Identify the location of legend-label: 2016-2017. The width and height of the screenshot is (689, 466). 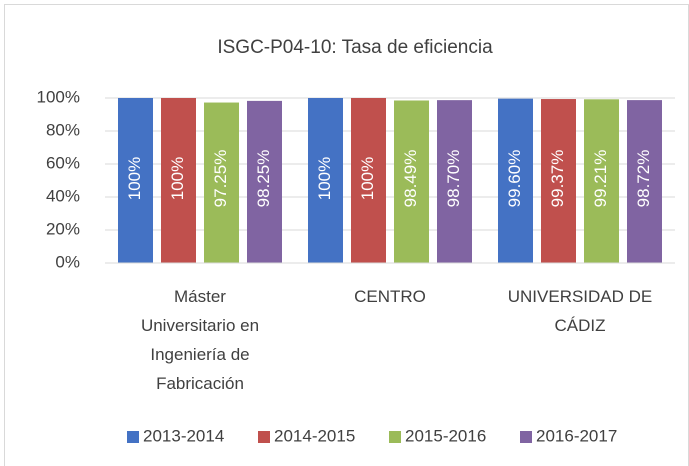
(576, 435).